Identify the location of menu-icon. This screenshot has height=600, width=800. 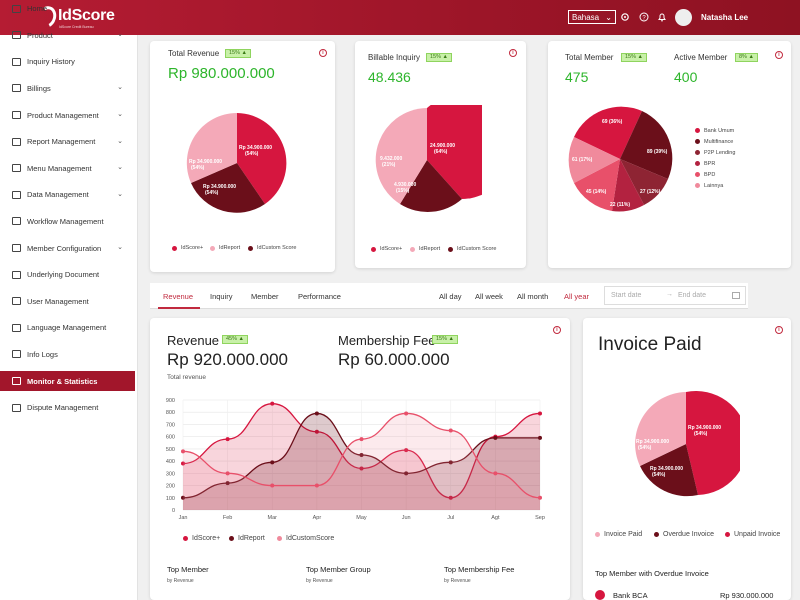
(16, 168).